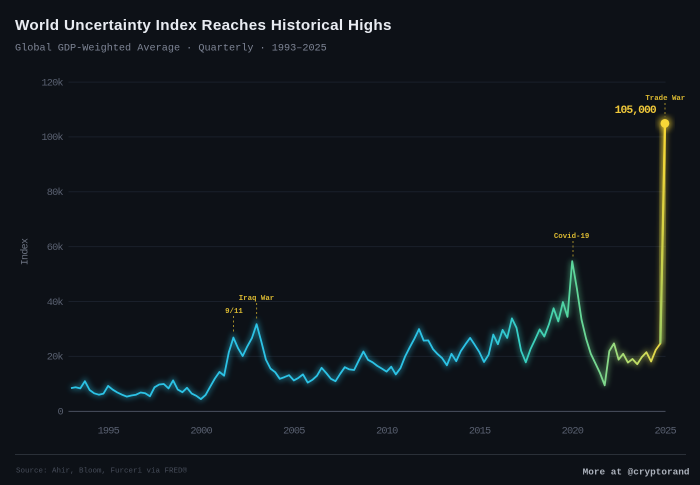  I want to click on svg-text: 2000, so click(201, 432).